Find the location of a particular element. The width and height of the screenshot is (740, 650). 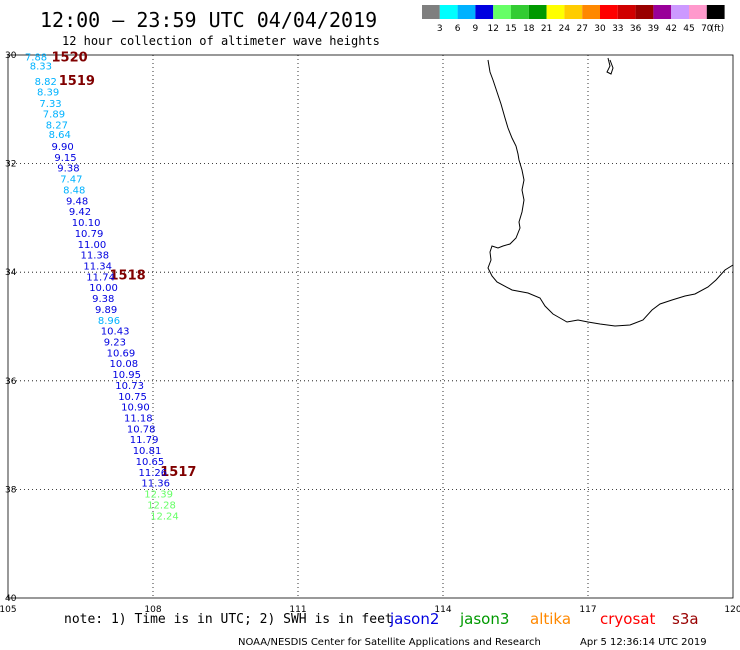

wave-height-label: 11.34 is located at coordinates (97, 266).